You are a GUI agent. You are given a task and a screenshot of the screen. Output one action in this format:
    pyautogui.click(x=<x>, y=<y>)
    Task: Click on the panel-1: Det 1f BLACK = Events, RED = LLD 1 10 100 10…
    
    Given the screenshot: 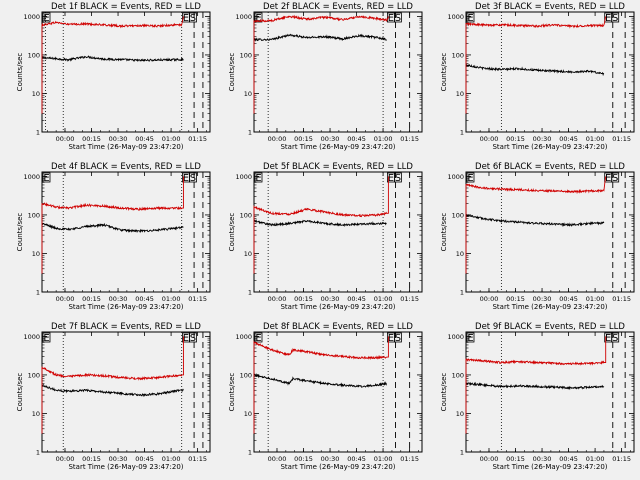 What is the action you would take?
    pyautogui.click(x=113, y=76)
    